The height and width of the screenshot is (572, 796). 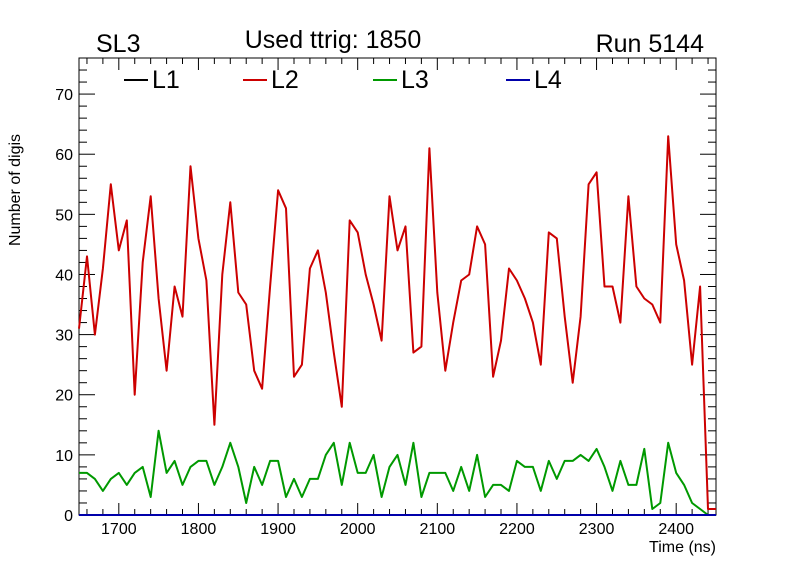 I want to click on x-tick-label: 1800, so click(x=199, y=529).